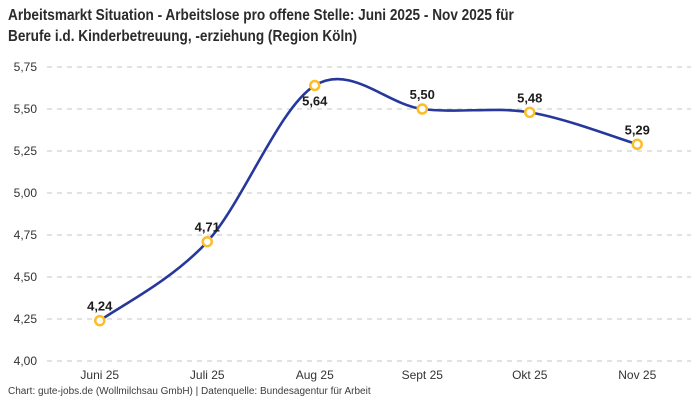 The width and height of the screenshot is (700, 400). Describe the element at coordinates (207, 375) in the screenshot. I see `x-tick-label: Juli 25` at that location.